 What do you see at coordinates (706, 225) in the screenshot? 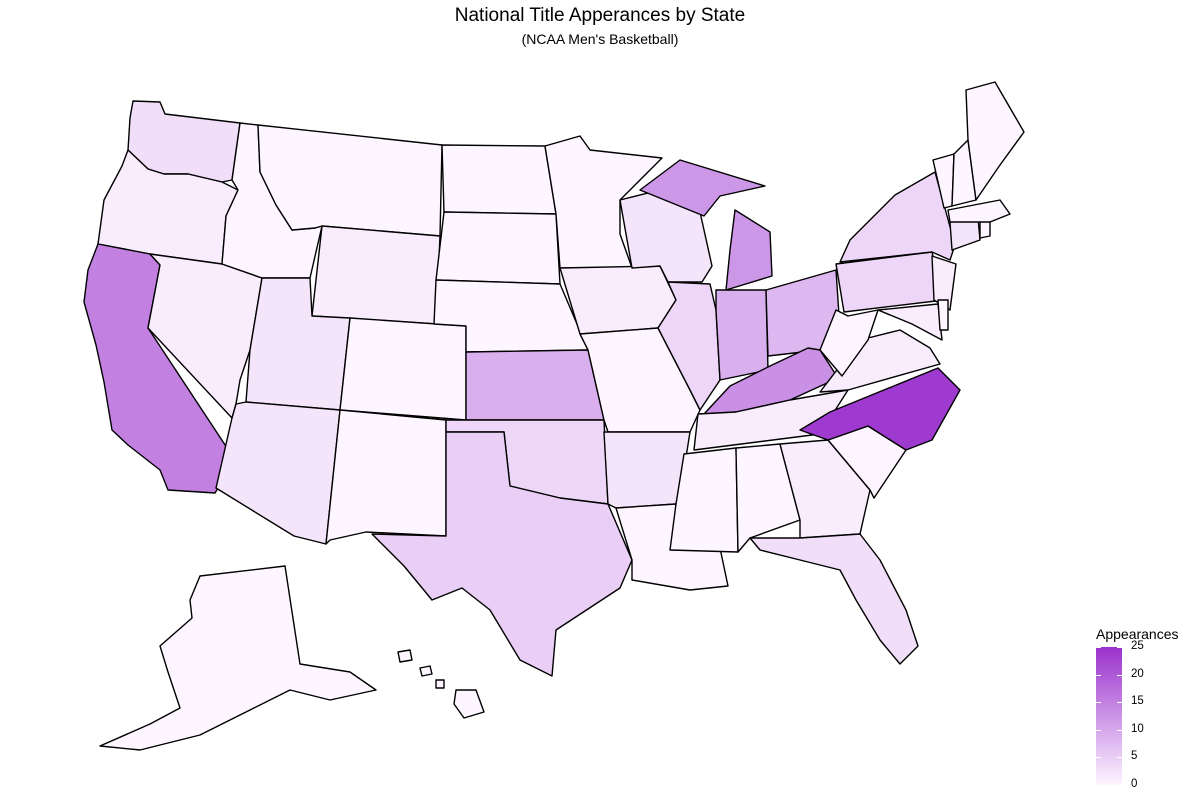
I see `state-michigan` at bounding box center [706, 225].